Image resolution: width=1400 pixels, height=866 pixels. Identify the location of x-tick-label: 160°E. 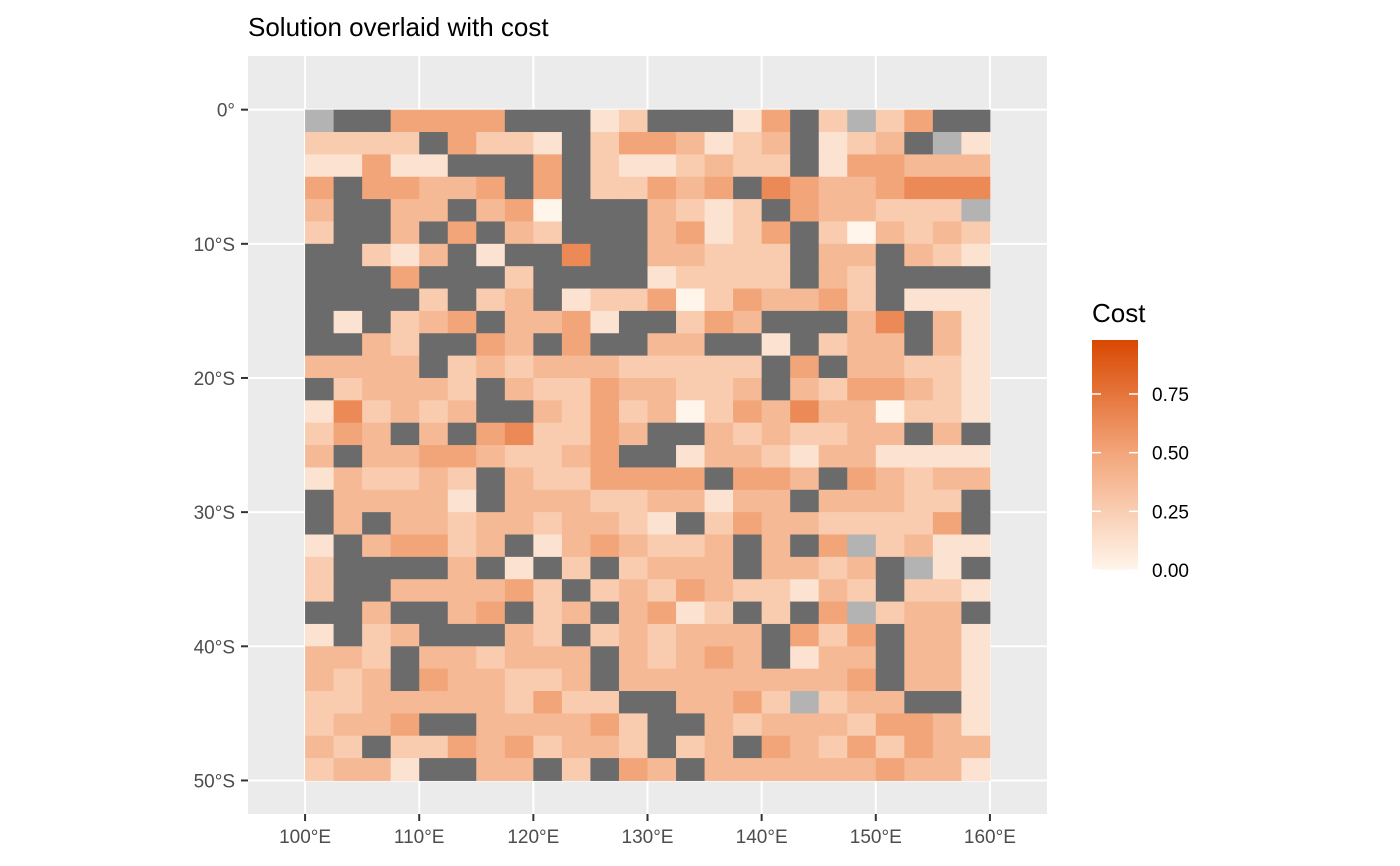
(990, 837).